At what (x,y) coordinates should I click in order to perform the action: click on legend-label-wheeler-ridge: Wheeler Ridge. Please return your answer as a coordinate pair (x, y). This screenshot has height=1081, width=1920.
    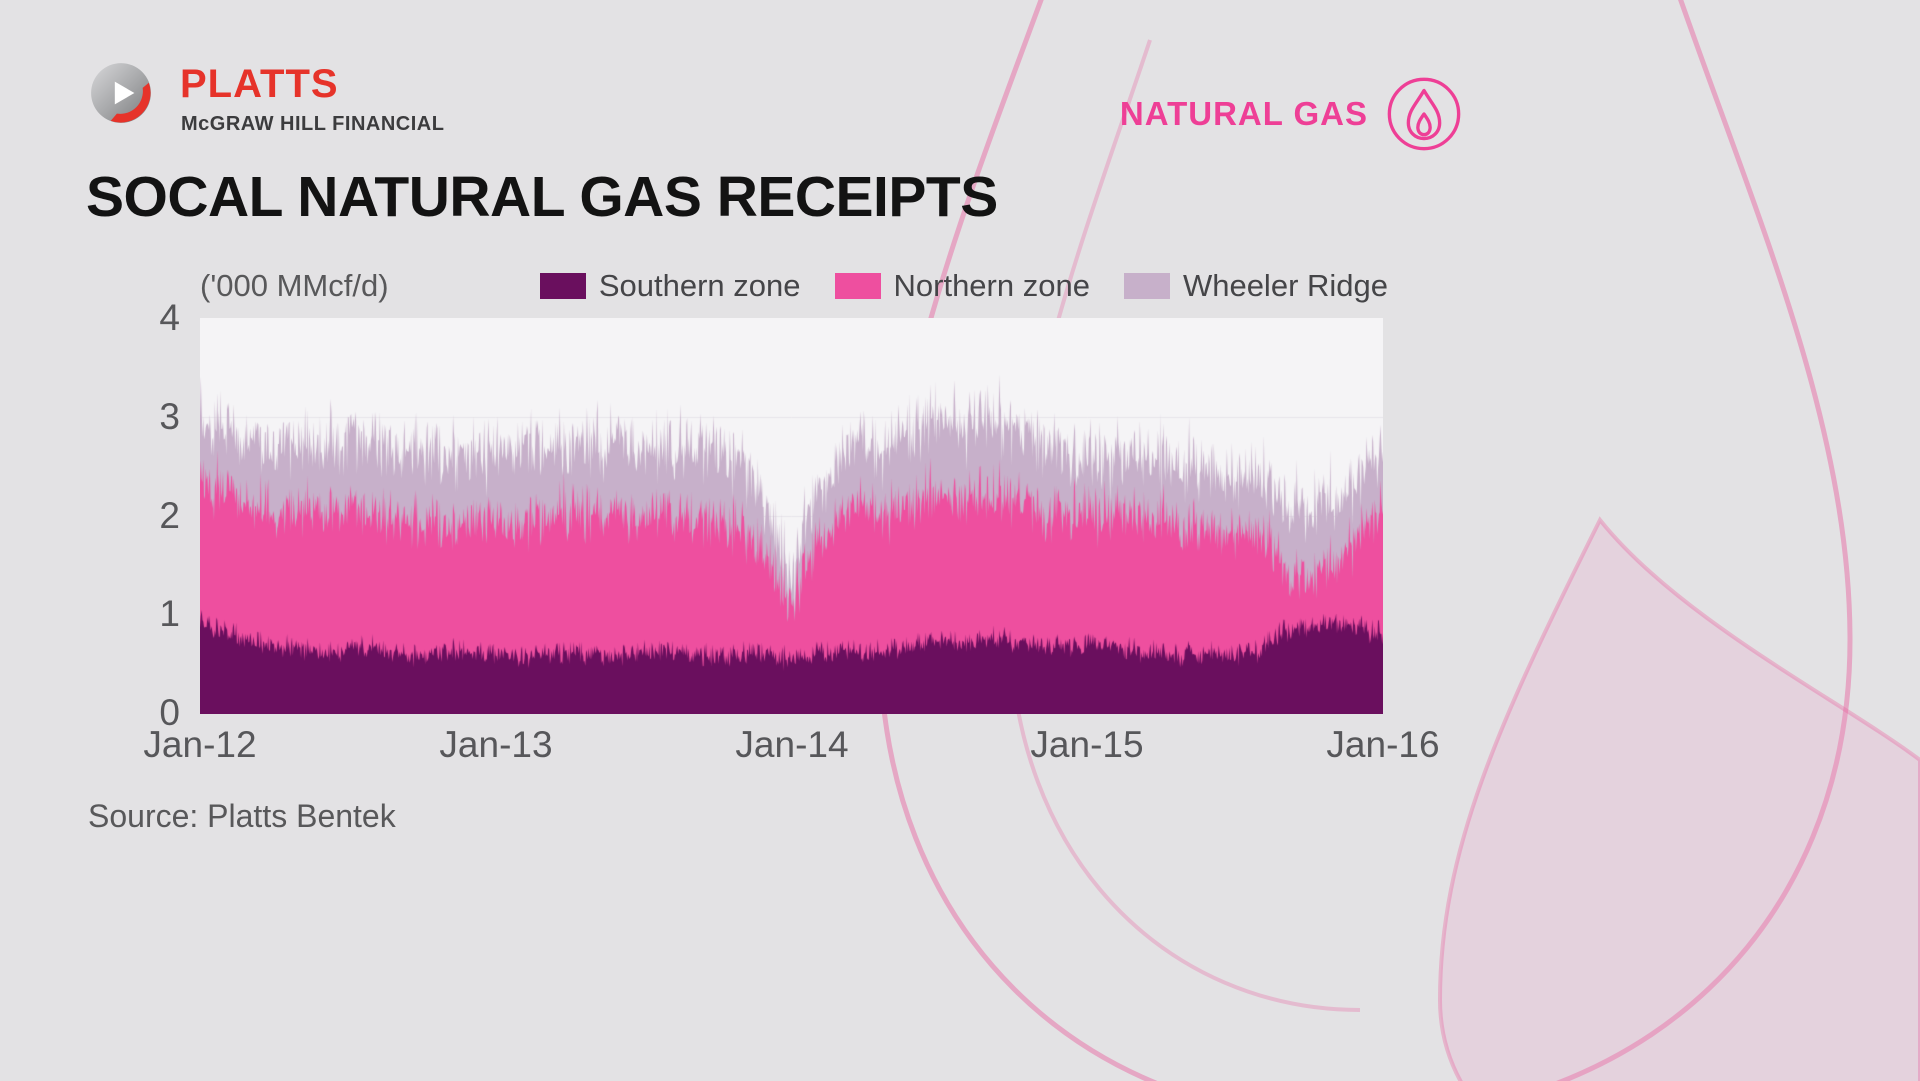
    Looking at the image, I should click on (1285, 285).